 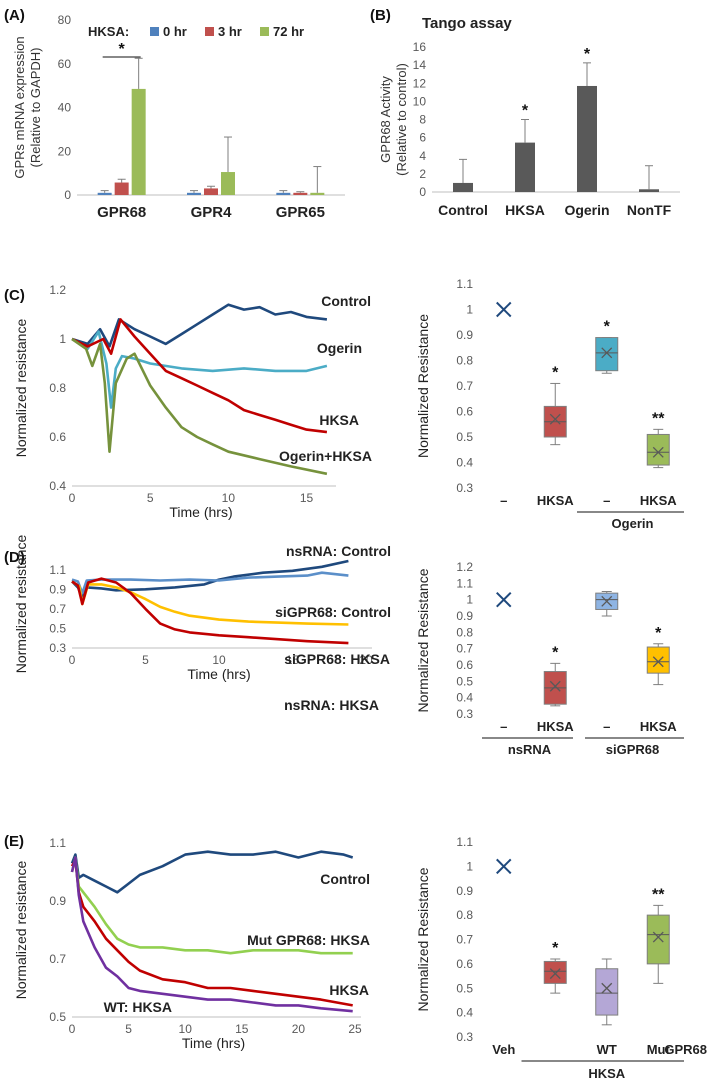 I want to click on panel-a-label: (A), so click(x=14, y=15).